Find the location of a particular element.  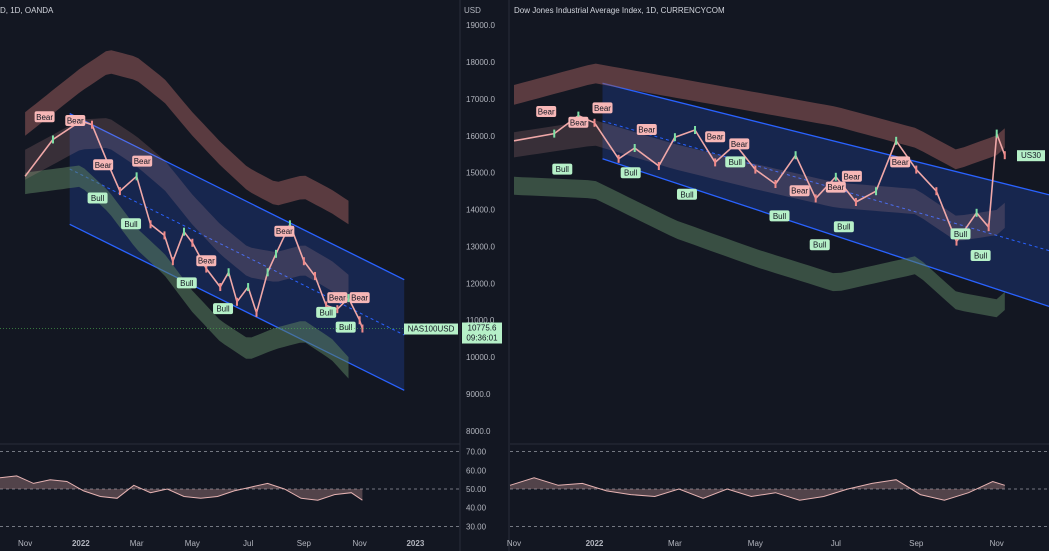

last-price-value: 10775.6 is located at coordinates (482, 328).